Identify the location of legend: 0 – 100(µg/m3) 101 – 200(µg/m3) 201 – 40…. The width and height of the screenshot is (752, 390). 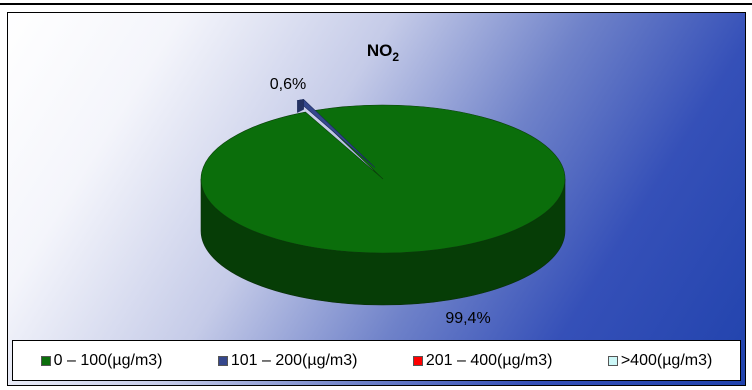
(376, 360).